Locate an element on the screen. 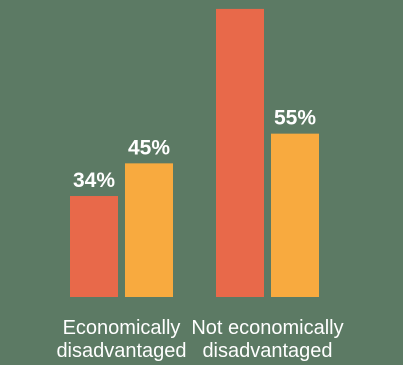  data-labels-group: 34% 45% 55% is located at coordinates (194, 149).